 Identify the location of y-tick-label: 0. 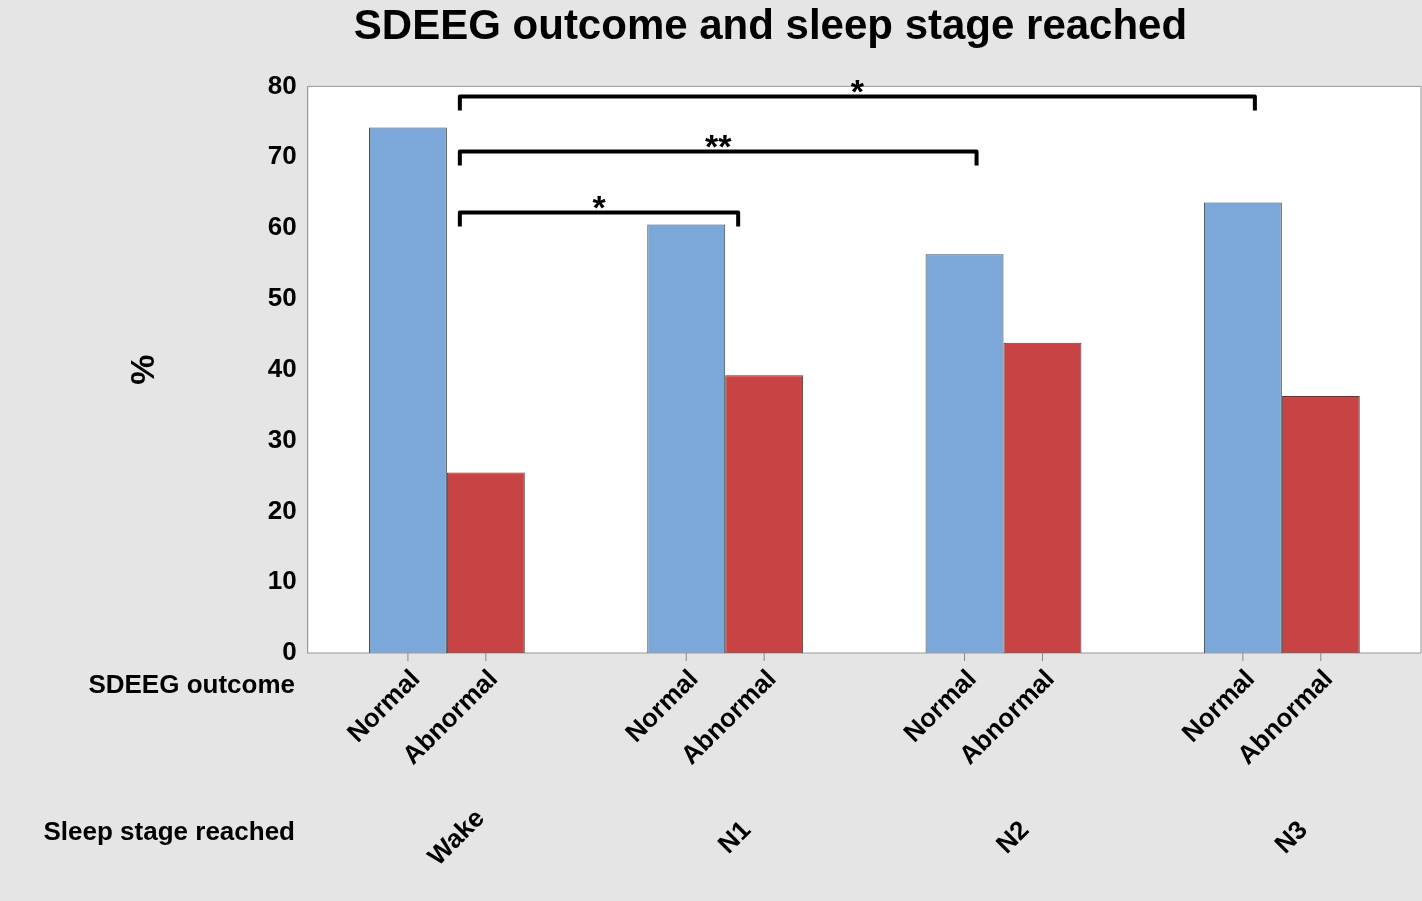
(289, 651).